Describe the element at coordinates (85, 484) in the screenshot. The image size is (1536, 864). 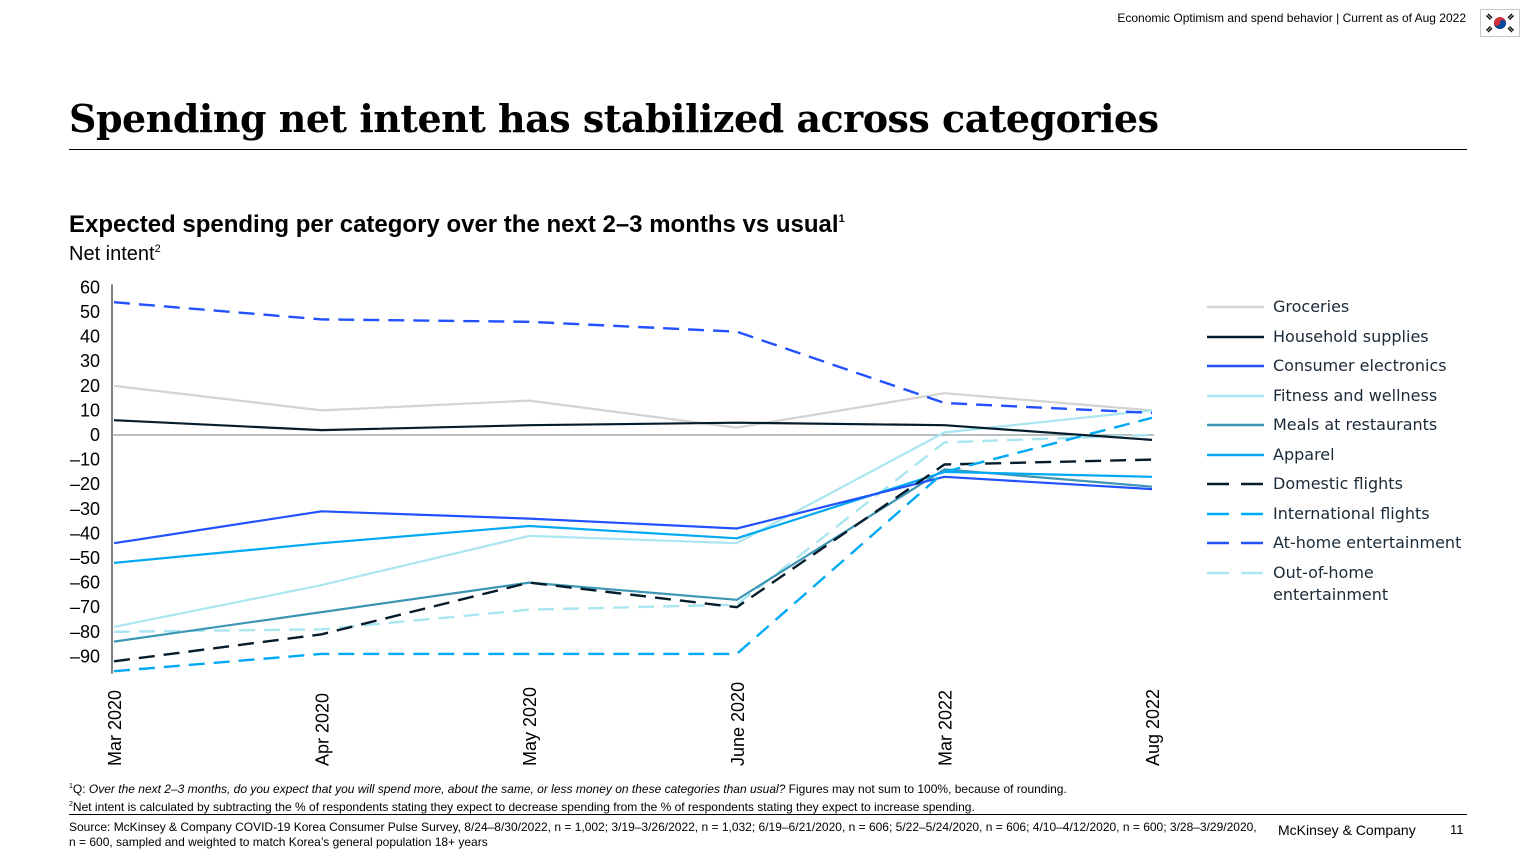
I see `y-tick-label: –20` at that location.